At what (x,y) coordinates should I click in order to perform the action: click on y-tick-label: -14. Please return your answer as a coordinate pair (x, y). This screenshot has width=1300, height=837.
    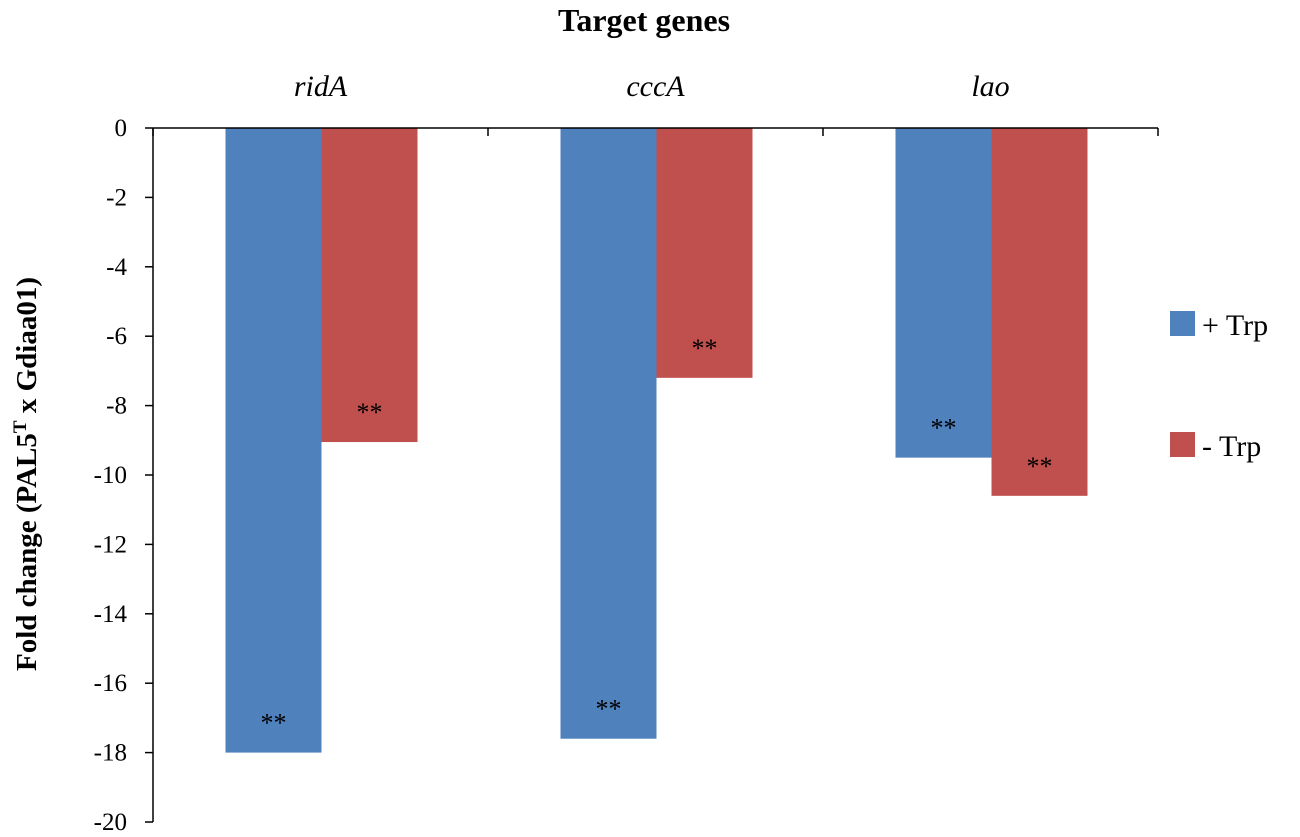
    Looking at the image, I should click on (111, 614).